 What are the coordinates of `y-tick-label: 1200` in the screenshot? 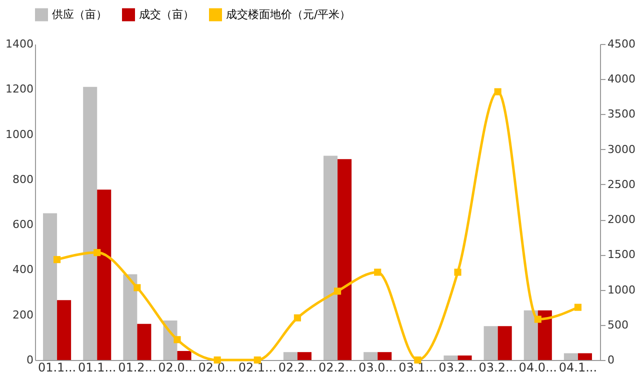 It's located at (20, 89).